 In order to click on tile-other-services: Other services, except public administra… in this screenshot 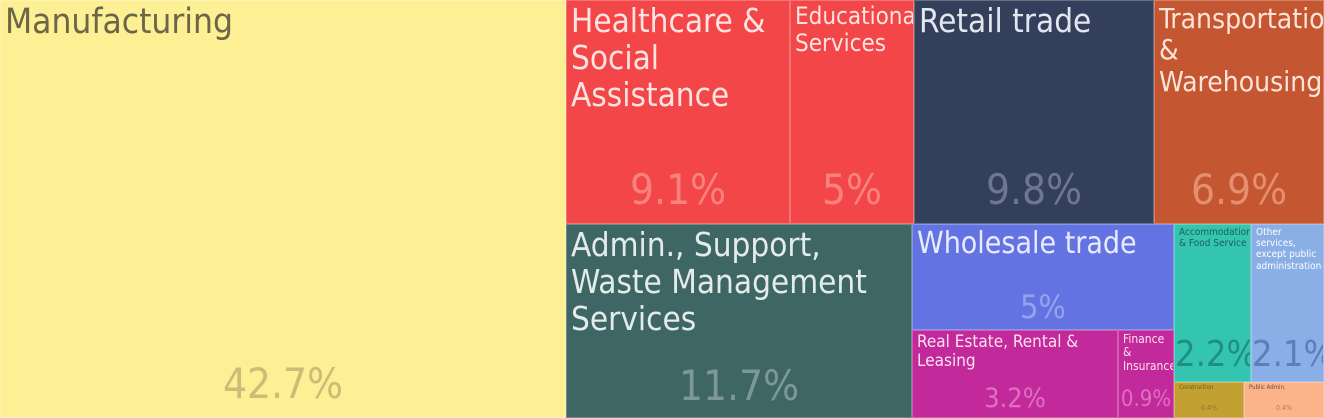, I will do `click(1287, 303)`.